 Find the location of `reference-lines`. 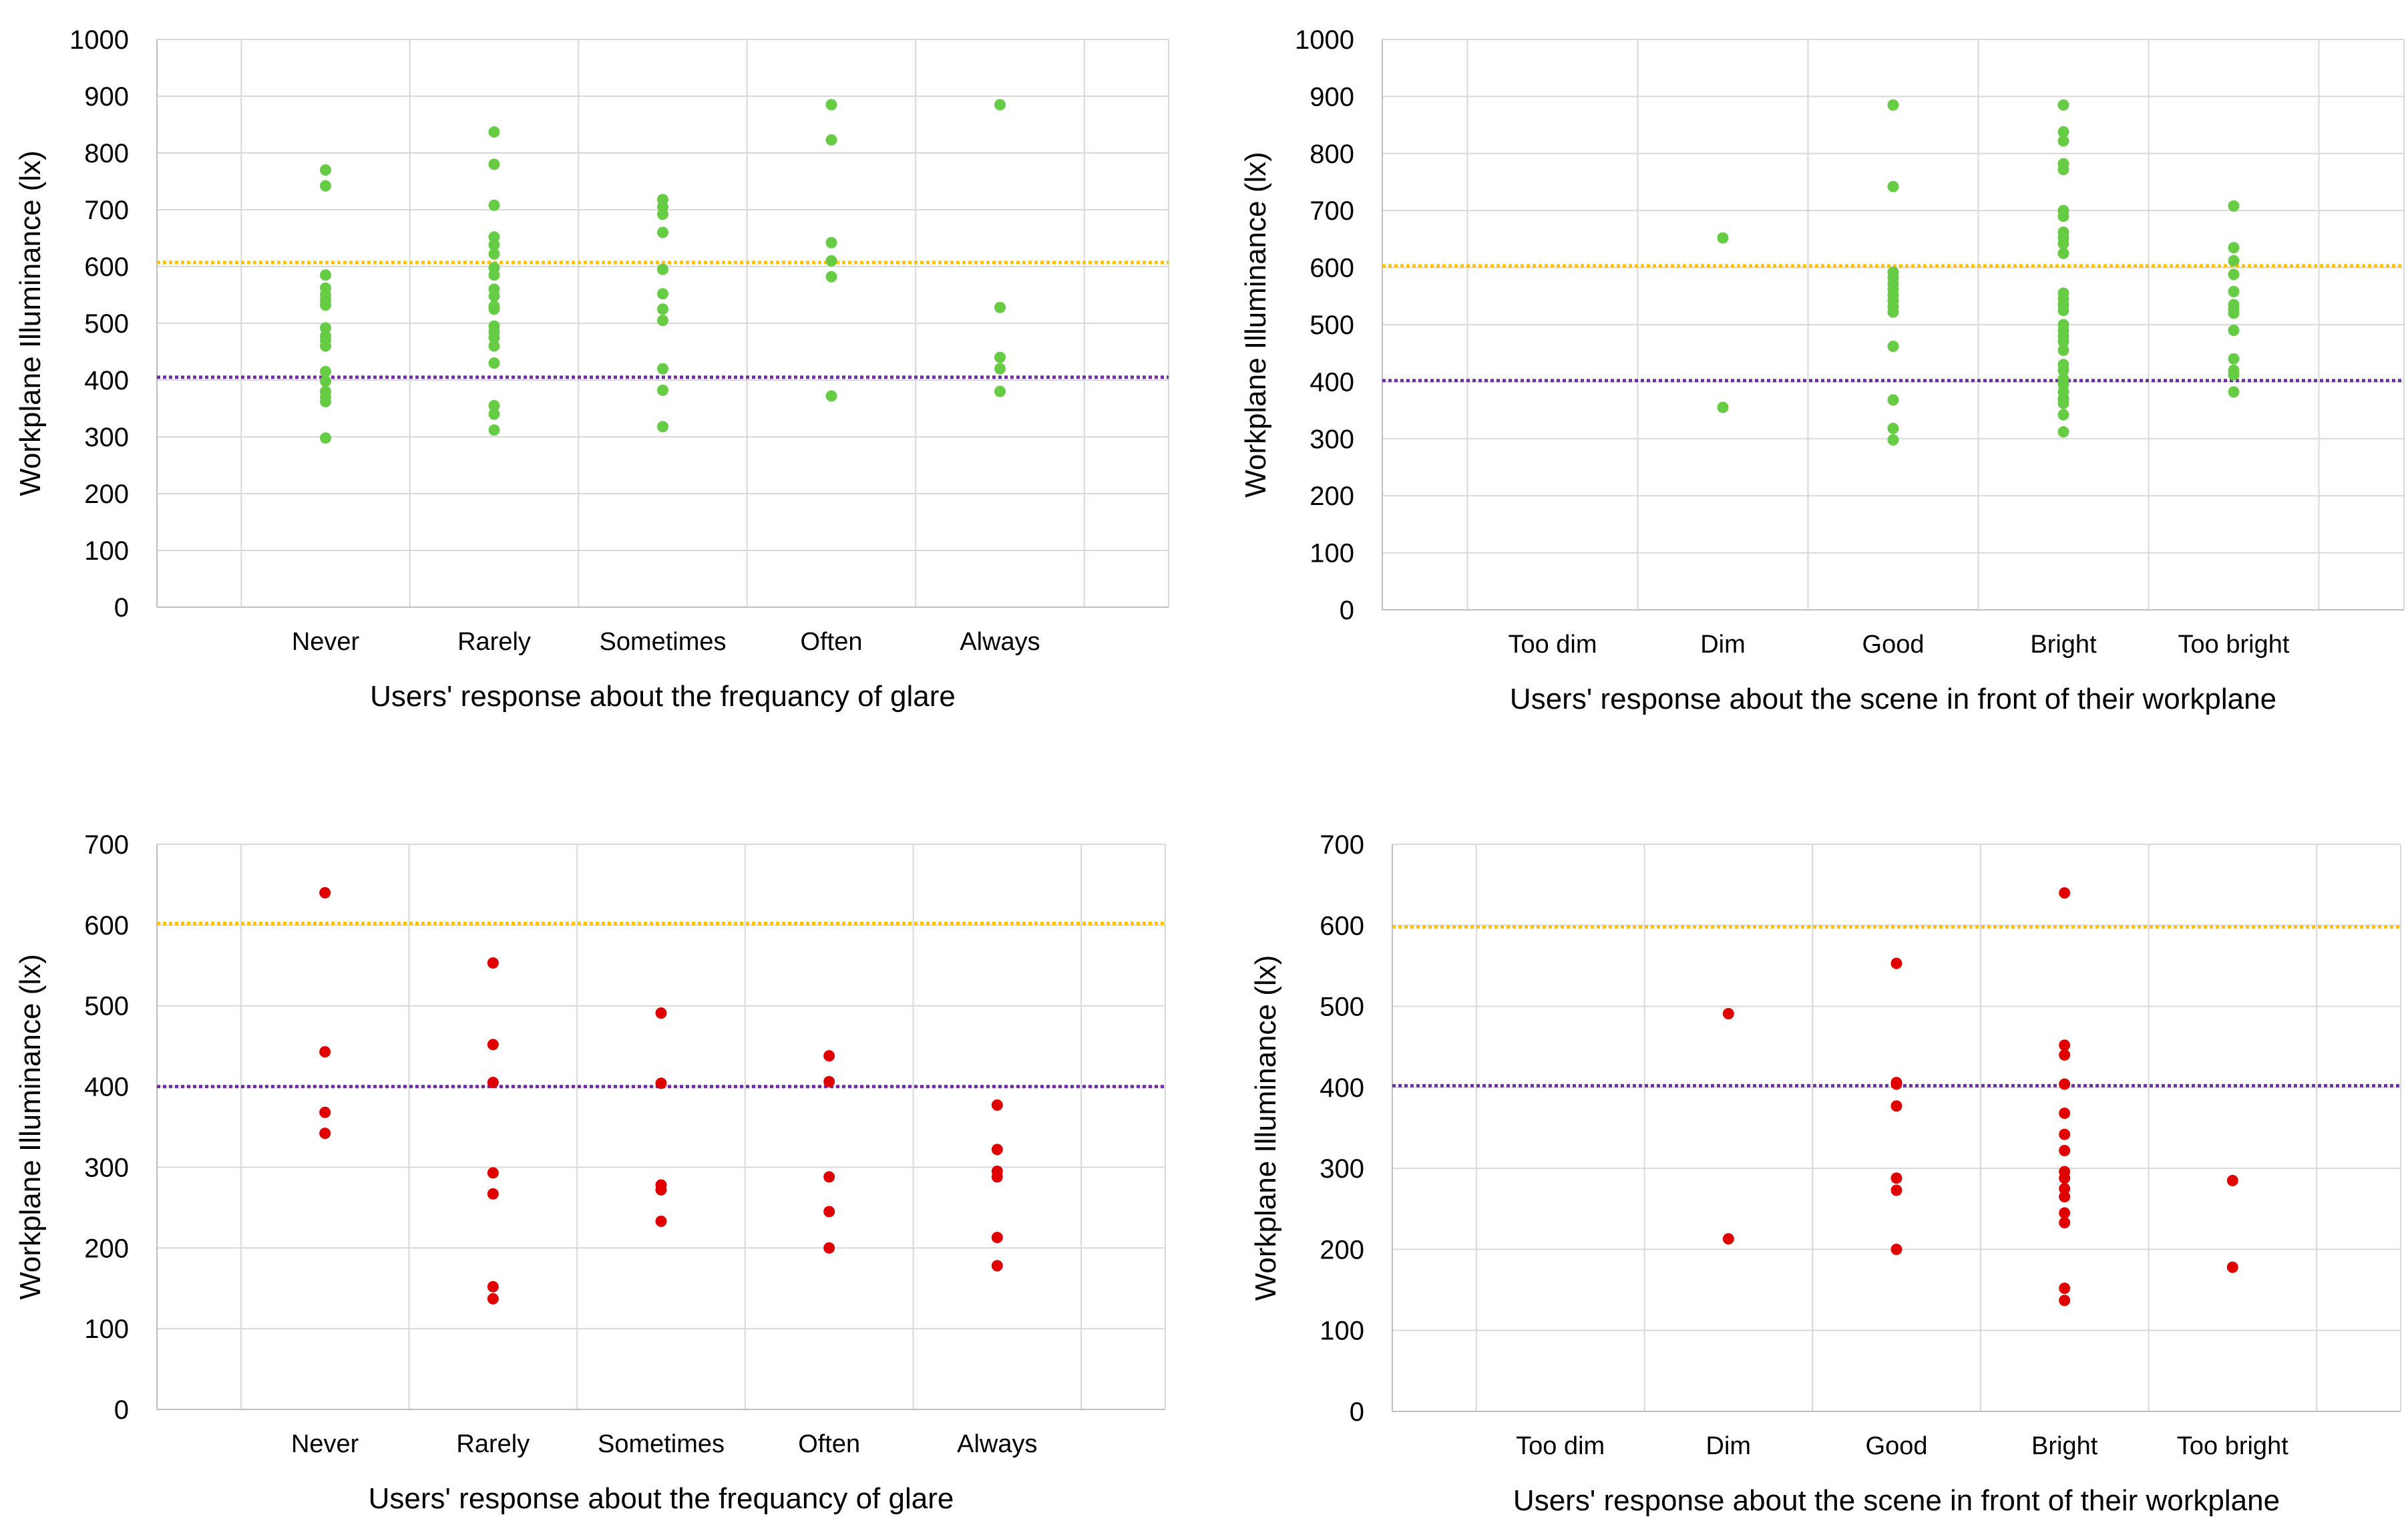

reference-lines is located at coordinates (661, 1005).